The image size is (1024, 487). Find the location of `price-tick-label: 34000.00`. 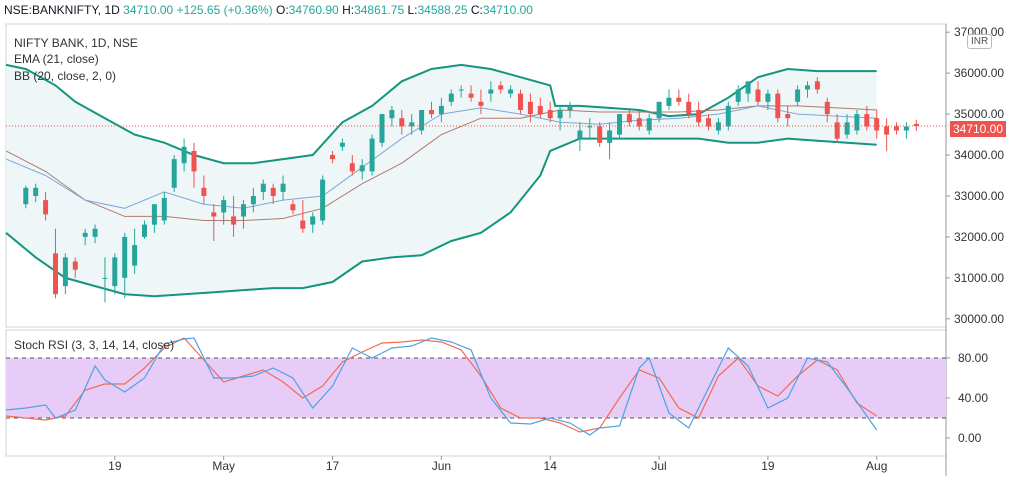

price-tick-label: 34000.00 is located at coordinates (979, 155).